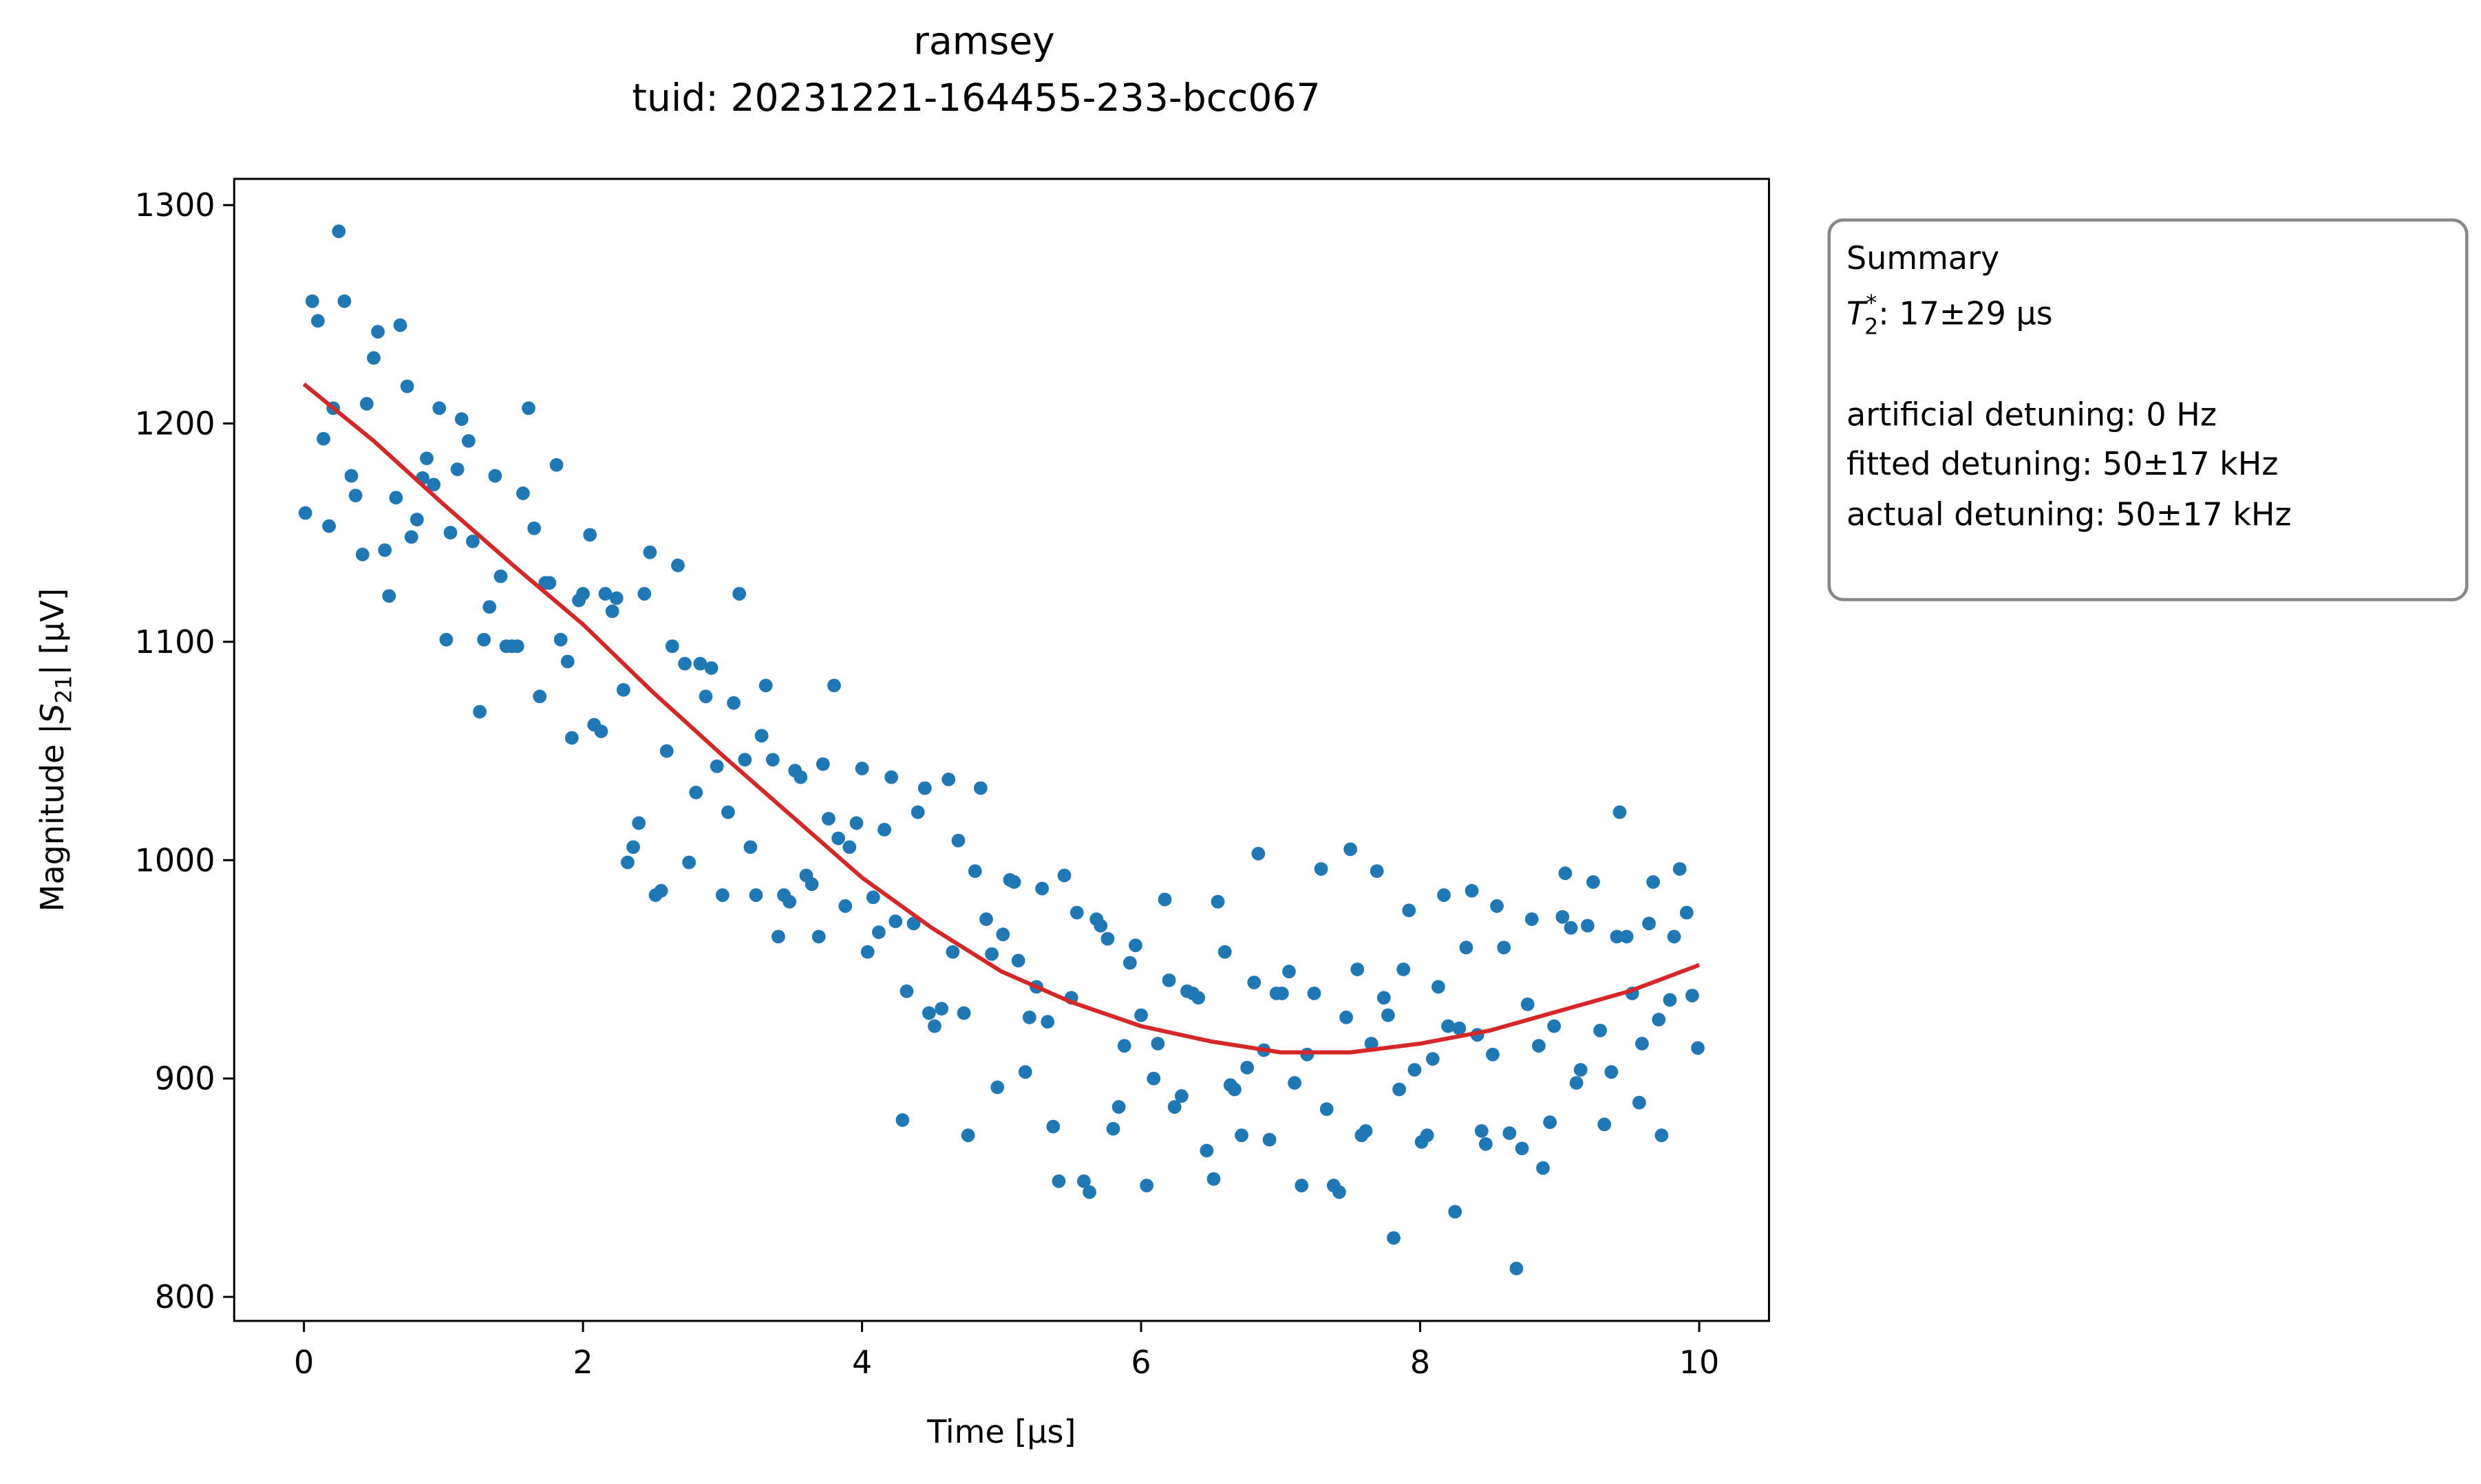  Describe the element at coordinates (175, 641) in the screenshot. I see `y-tick-label: 1100` at that location.